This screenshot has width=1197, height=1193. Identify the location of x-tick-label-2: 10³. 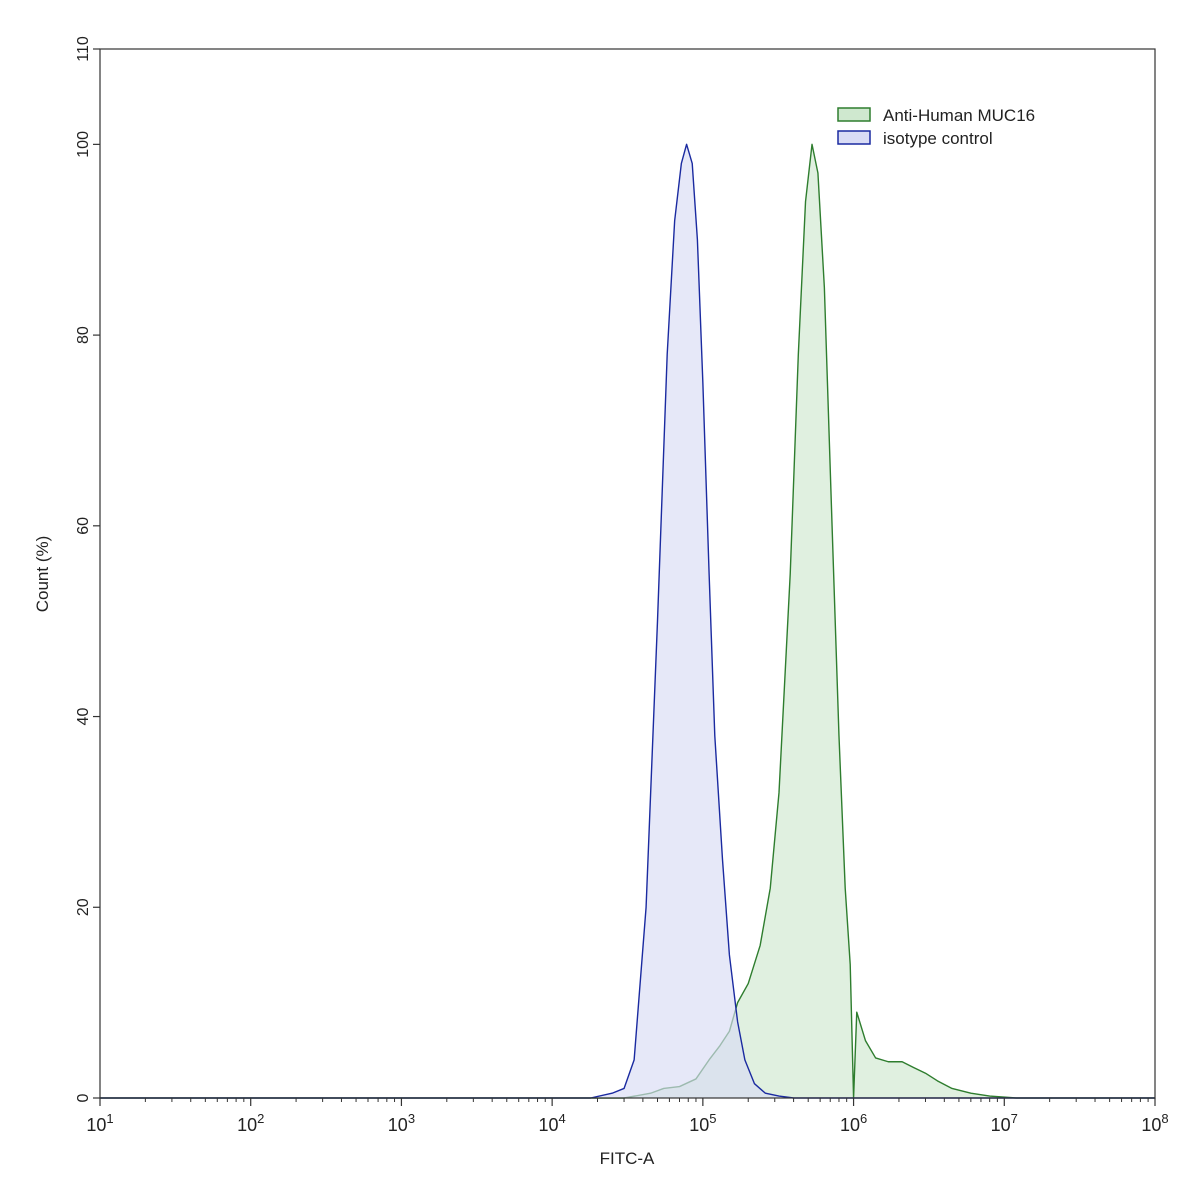
(401, 1123).